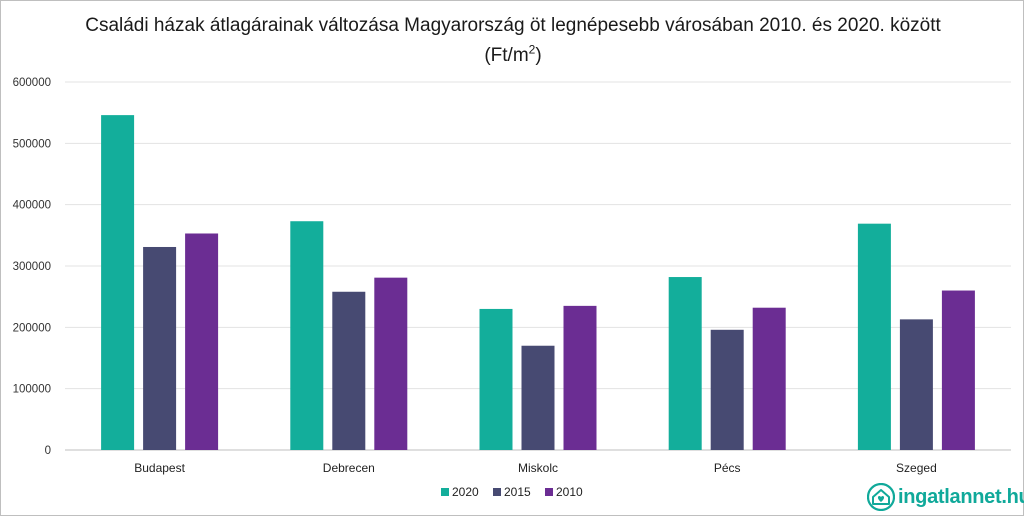  Describe the element at coordinates (32, 390) in the screenshot. I see `y-tick-label: 100000` at that location.